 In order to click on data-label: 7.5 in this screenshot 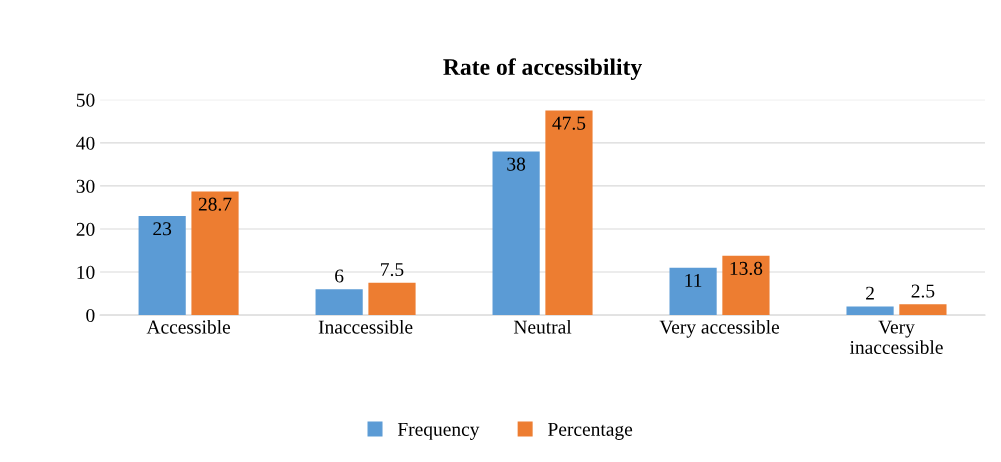, I will do `click(392, 270)`.